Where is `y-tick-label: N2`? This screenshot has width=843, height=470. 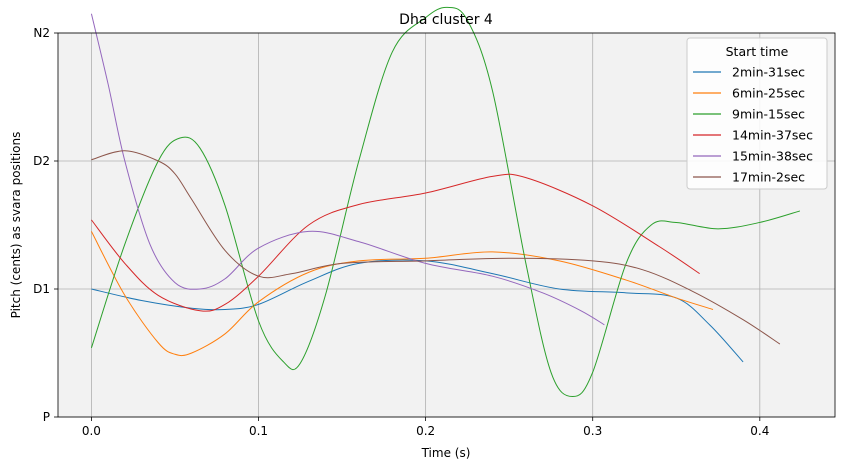
y-tick-label: N2 is located at coordinates (41, 33).